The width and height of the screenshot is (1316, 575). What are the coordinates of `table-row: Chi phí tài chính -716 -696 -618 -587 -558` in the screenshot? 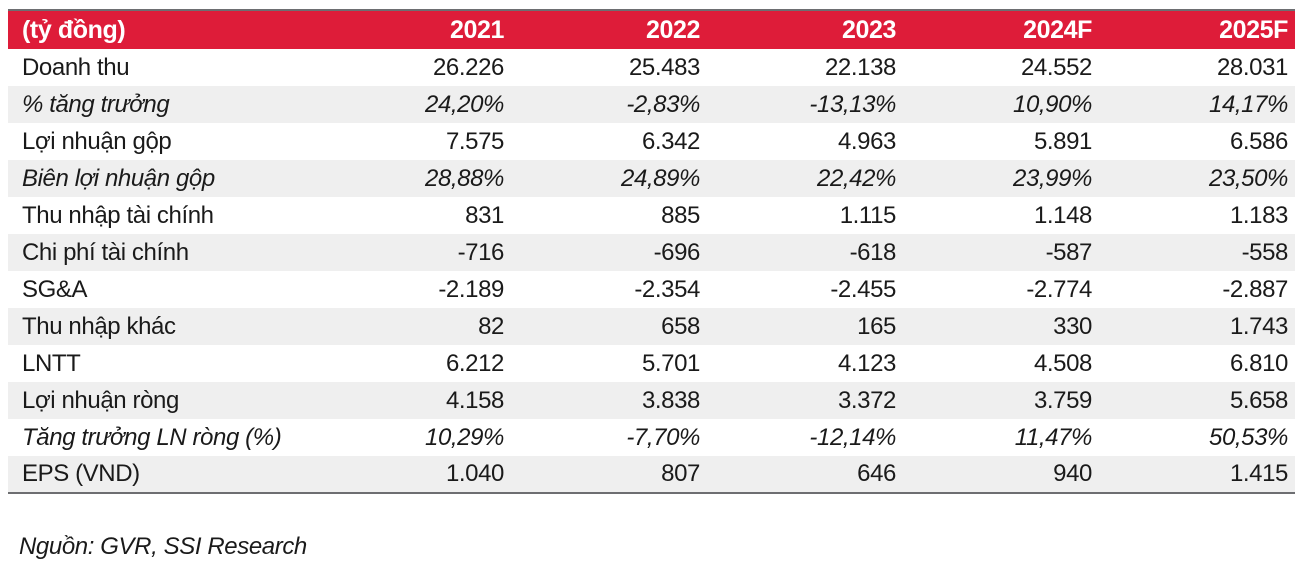 It's located at (651, 252).